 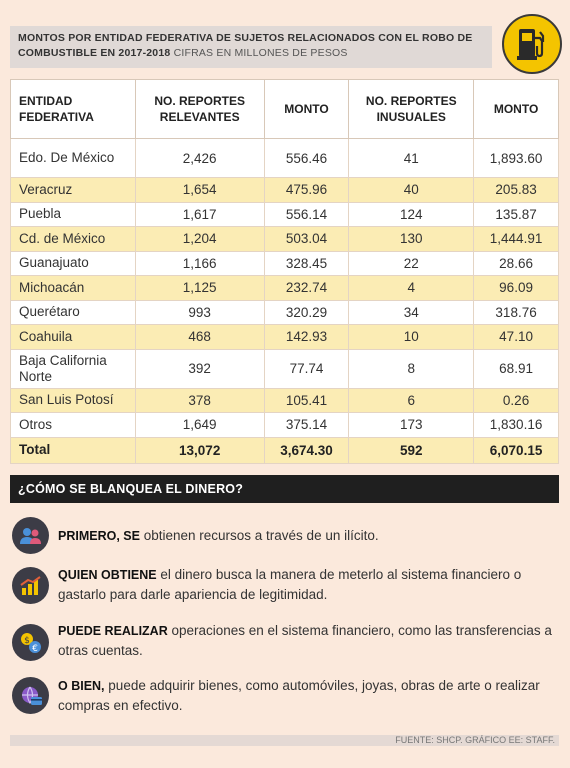 What do you see at coordinates (306, 263) in the screenshot?
I see `cell-monto-relevantes: 328.45` at bounding box center [306, 263].